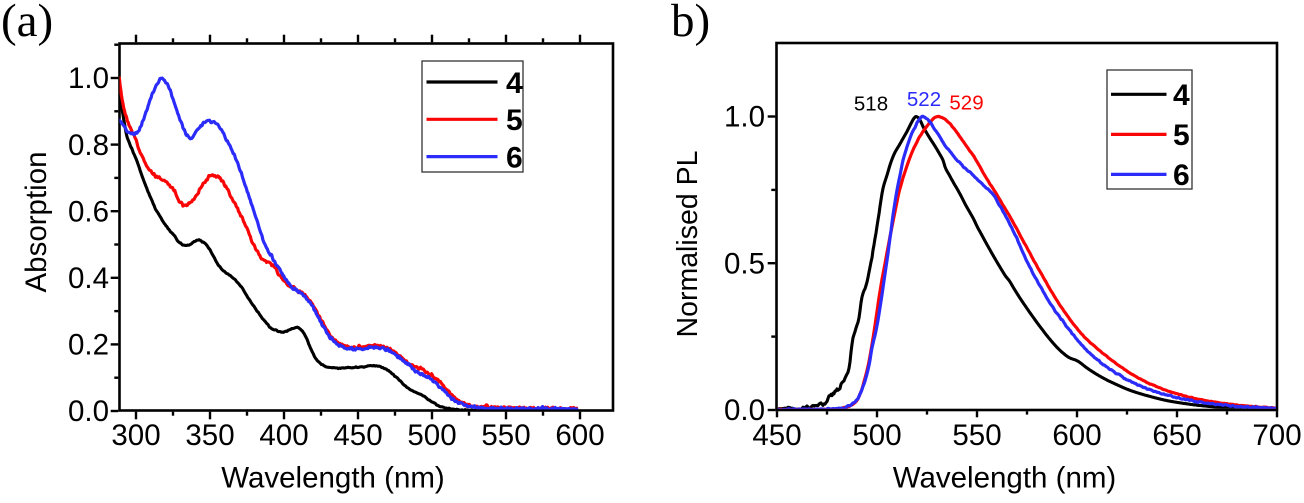 This screenshot has height=503, width=1304. What do you see at coordinates (871, 103) in the screenshot?
I see `svg-text: 518` at bounding box center [871, 103].